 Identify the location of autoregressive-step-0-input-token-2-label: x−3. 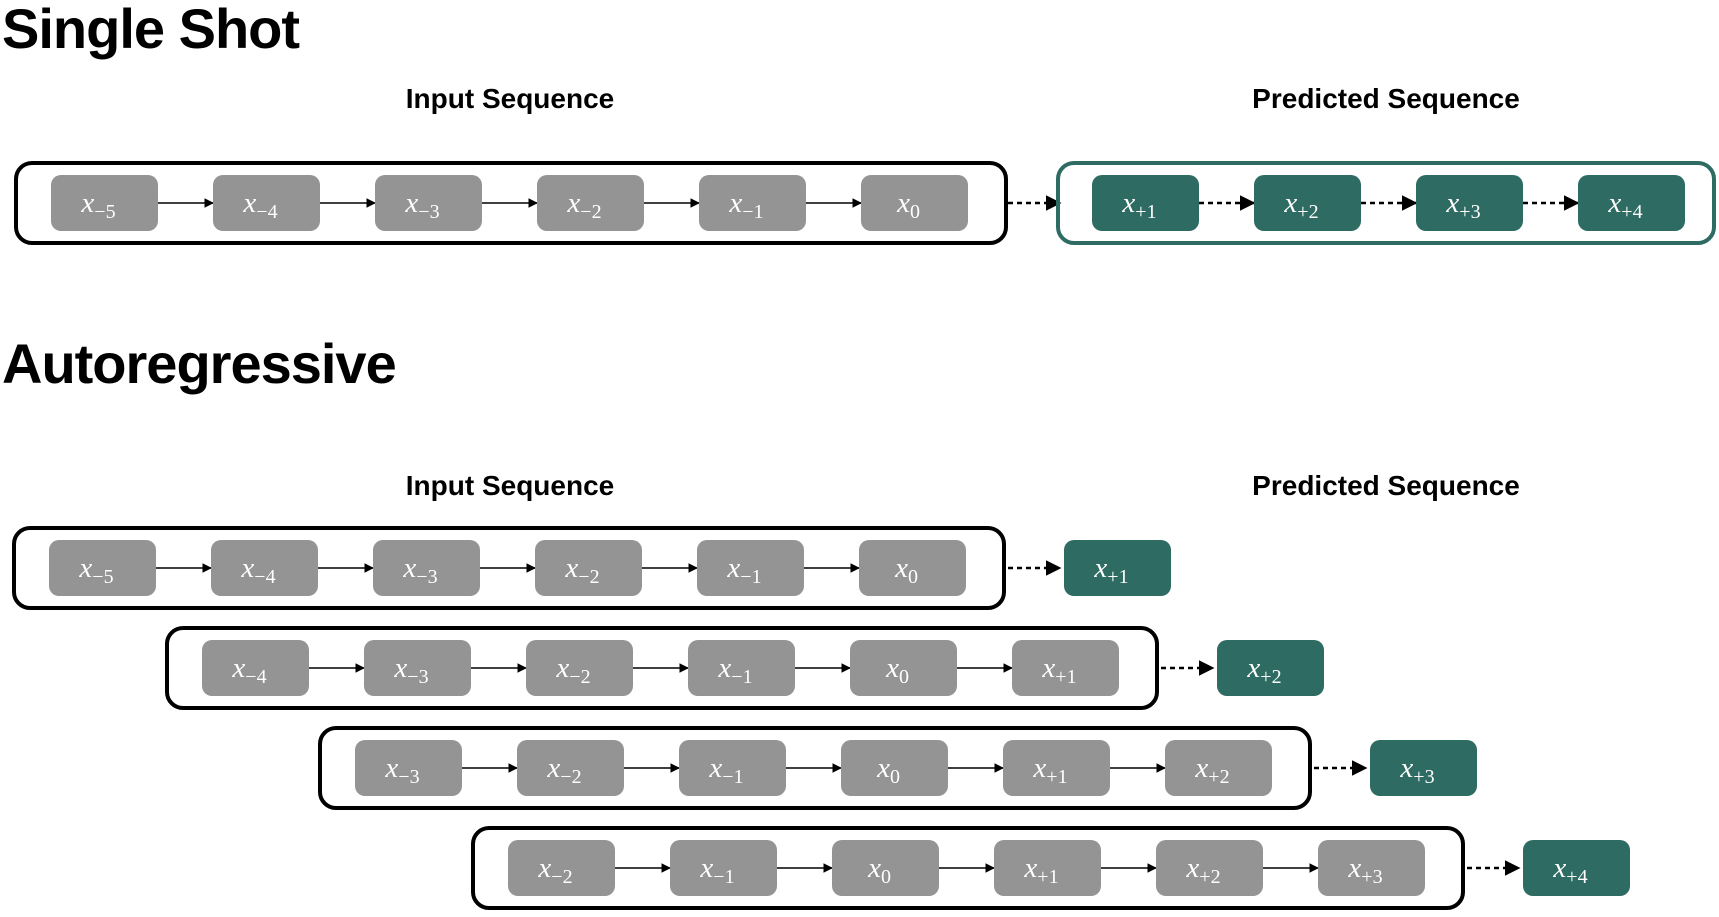
(419, 570).